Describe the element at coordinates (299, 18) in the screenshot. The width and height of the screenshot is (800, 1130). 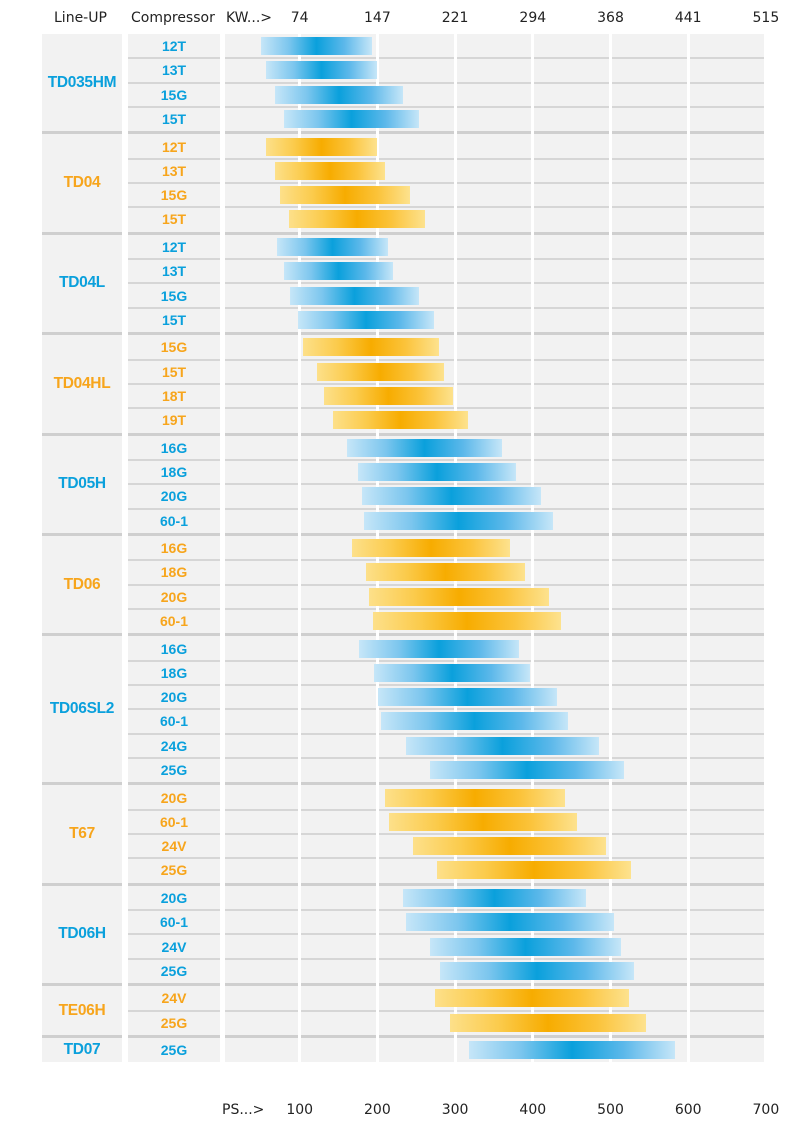
I see `kw-tick-label: 74` at that location.